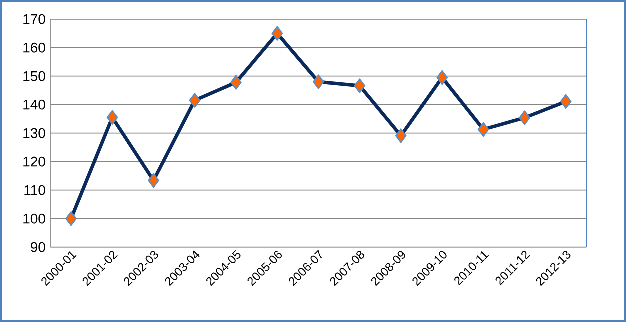 This screenshot has width=626, height=322. What do you see at coordinates (35, 190) in the screenshot?
I see `y-tick-label: 110` at bounding box center [35, 190].